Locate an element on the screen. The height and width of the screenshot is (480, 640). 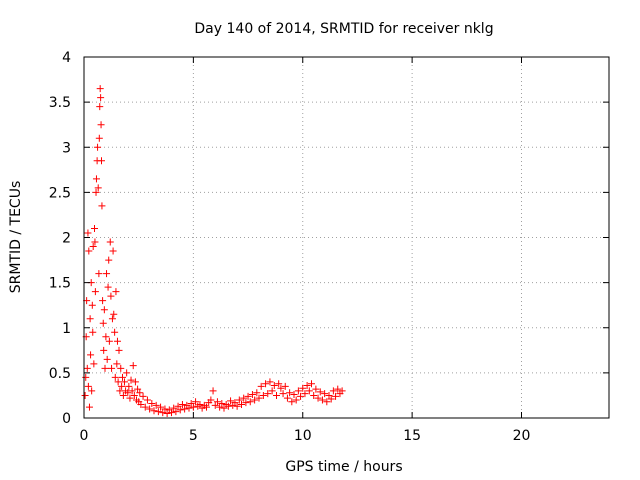
y-tick-label: 4 is located at coordinates (66, 58).